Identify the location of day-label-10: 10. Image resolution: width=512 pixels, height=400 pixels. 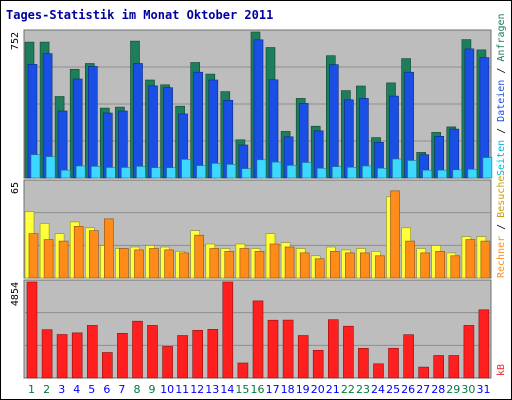
(167, 389).